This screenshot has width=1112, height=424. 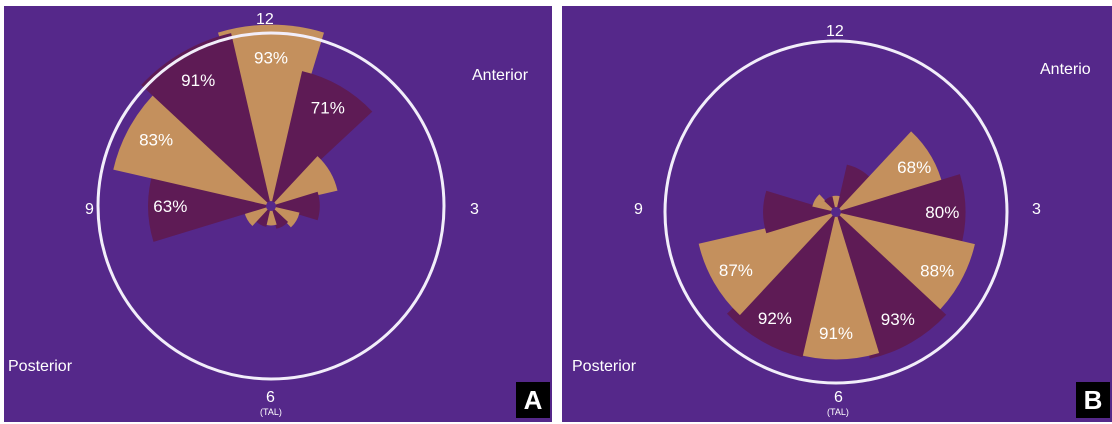 What do you see at coordinates (775, 318) in the screenshot?
I see `sector-label-7: 92%` at bounding box center [775, 318].